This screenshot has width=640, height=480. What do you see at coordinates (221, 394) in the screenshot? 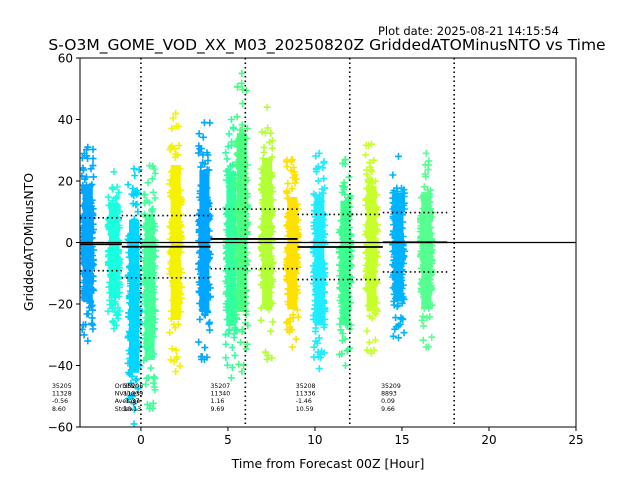
I see `stats-text: 11340` at bounding box center [221, 394].